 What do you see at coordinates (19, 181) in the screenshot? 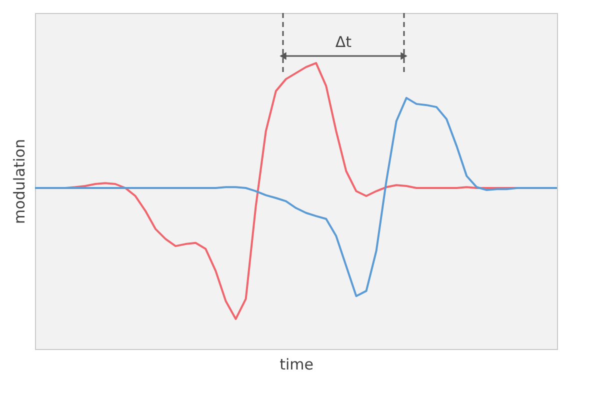
I see `y-axis-title: modulation` at bounding box center [19, 181].